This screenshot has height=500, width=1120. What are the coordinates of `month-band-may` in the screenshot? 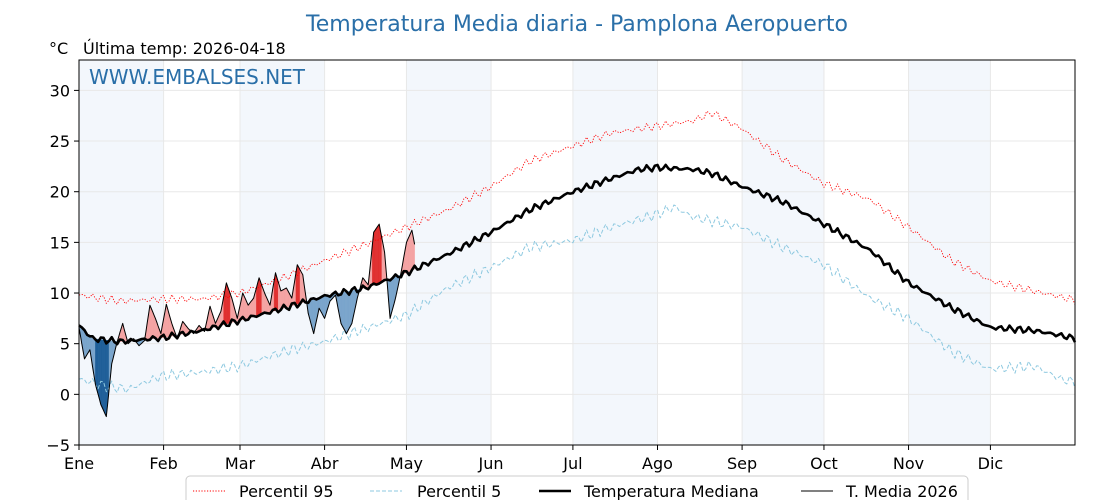 It's located at (449, 252).